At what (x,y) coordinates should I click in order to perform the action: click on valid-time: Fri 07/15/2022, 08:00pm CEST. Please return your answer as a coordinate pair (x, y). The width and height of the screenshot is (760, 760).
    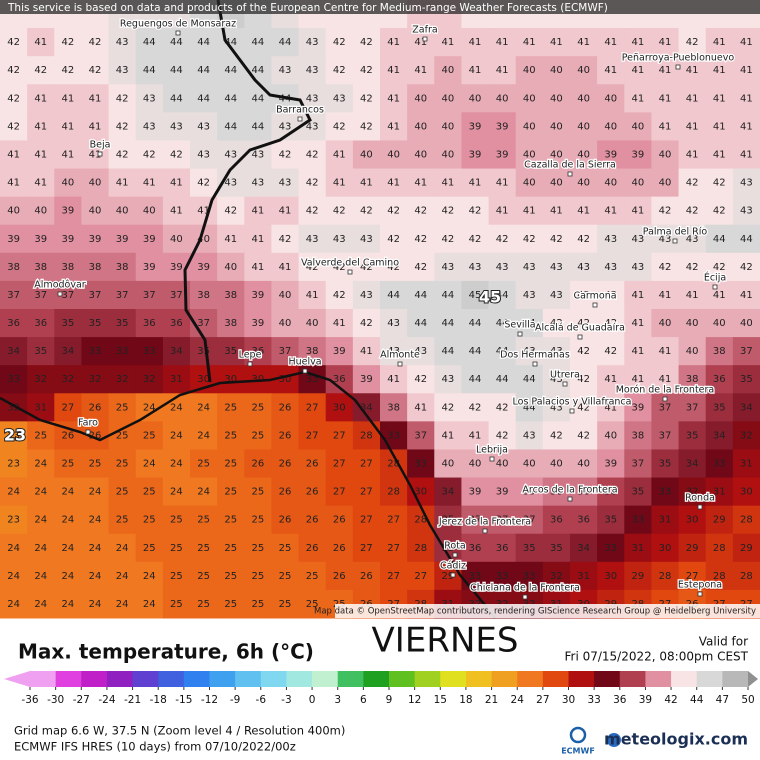
    Looking at the image, I should click on (656, 657).